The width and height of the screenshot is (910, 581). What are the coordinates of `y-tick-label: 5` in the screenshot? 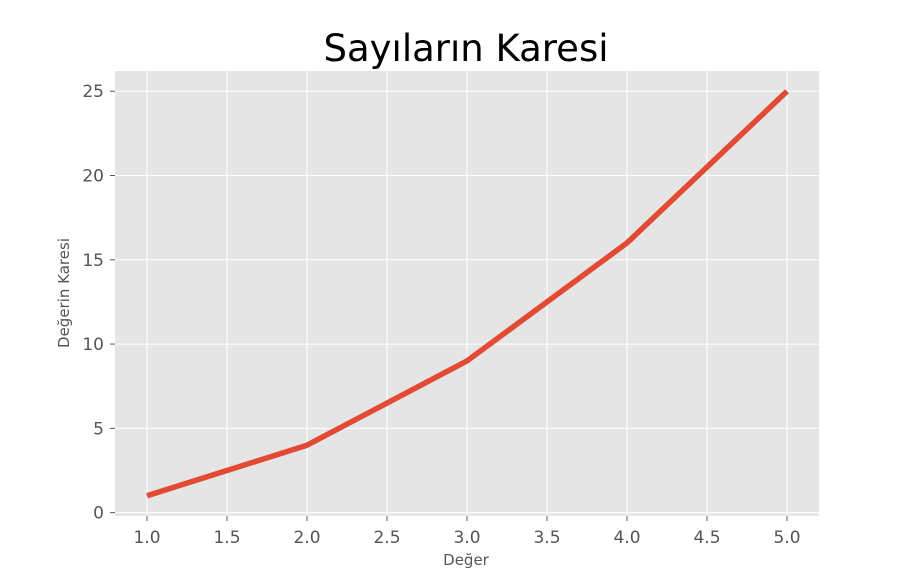 It's located at (98, 429).